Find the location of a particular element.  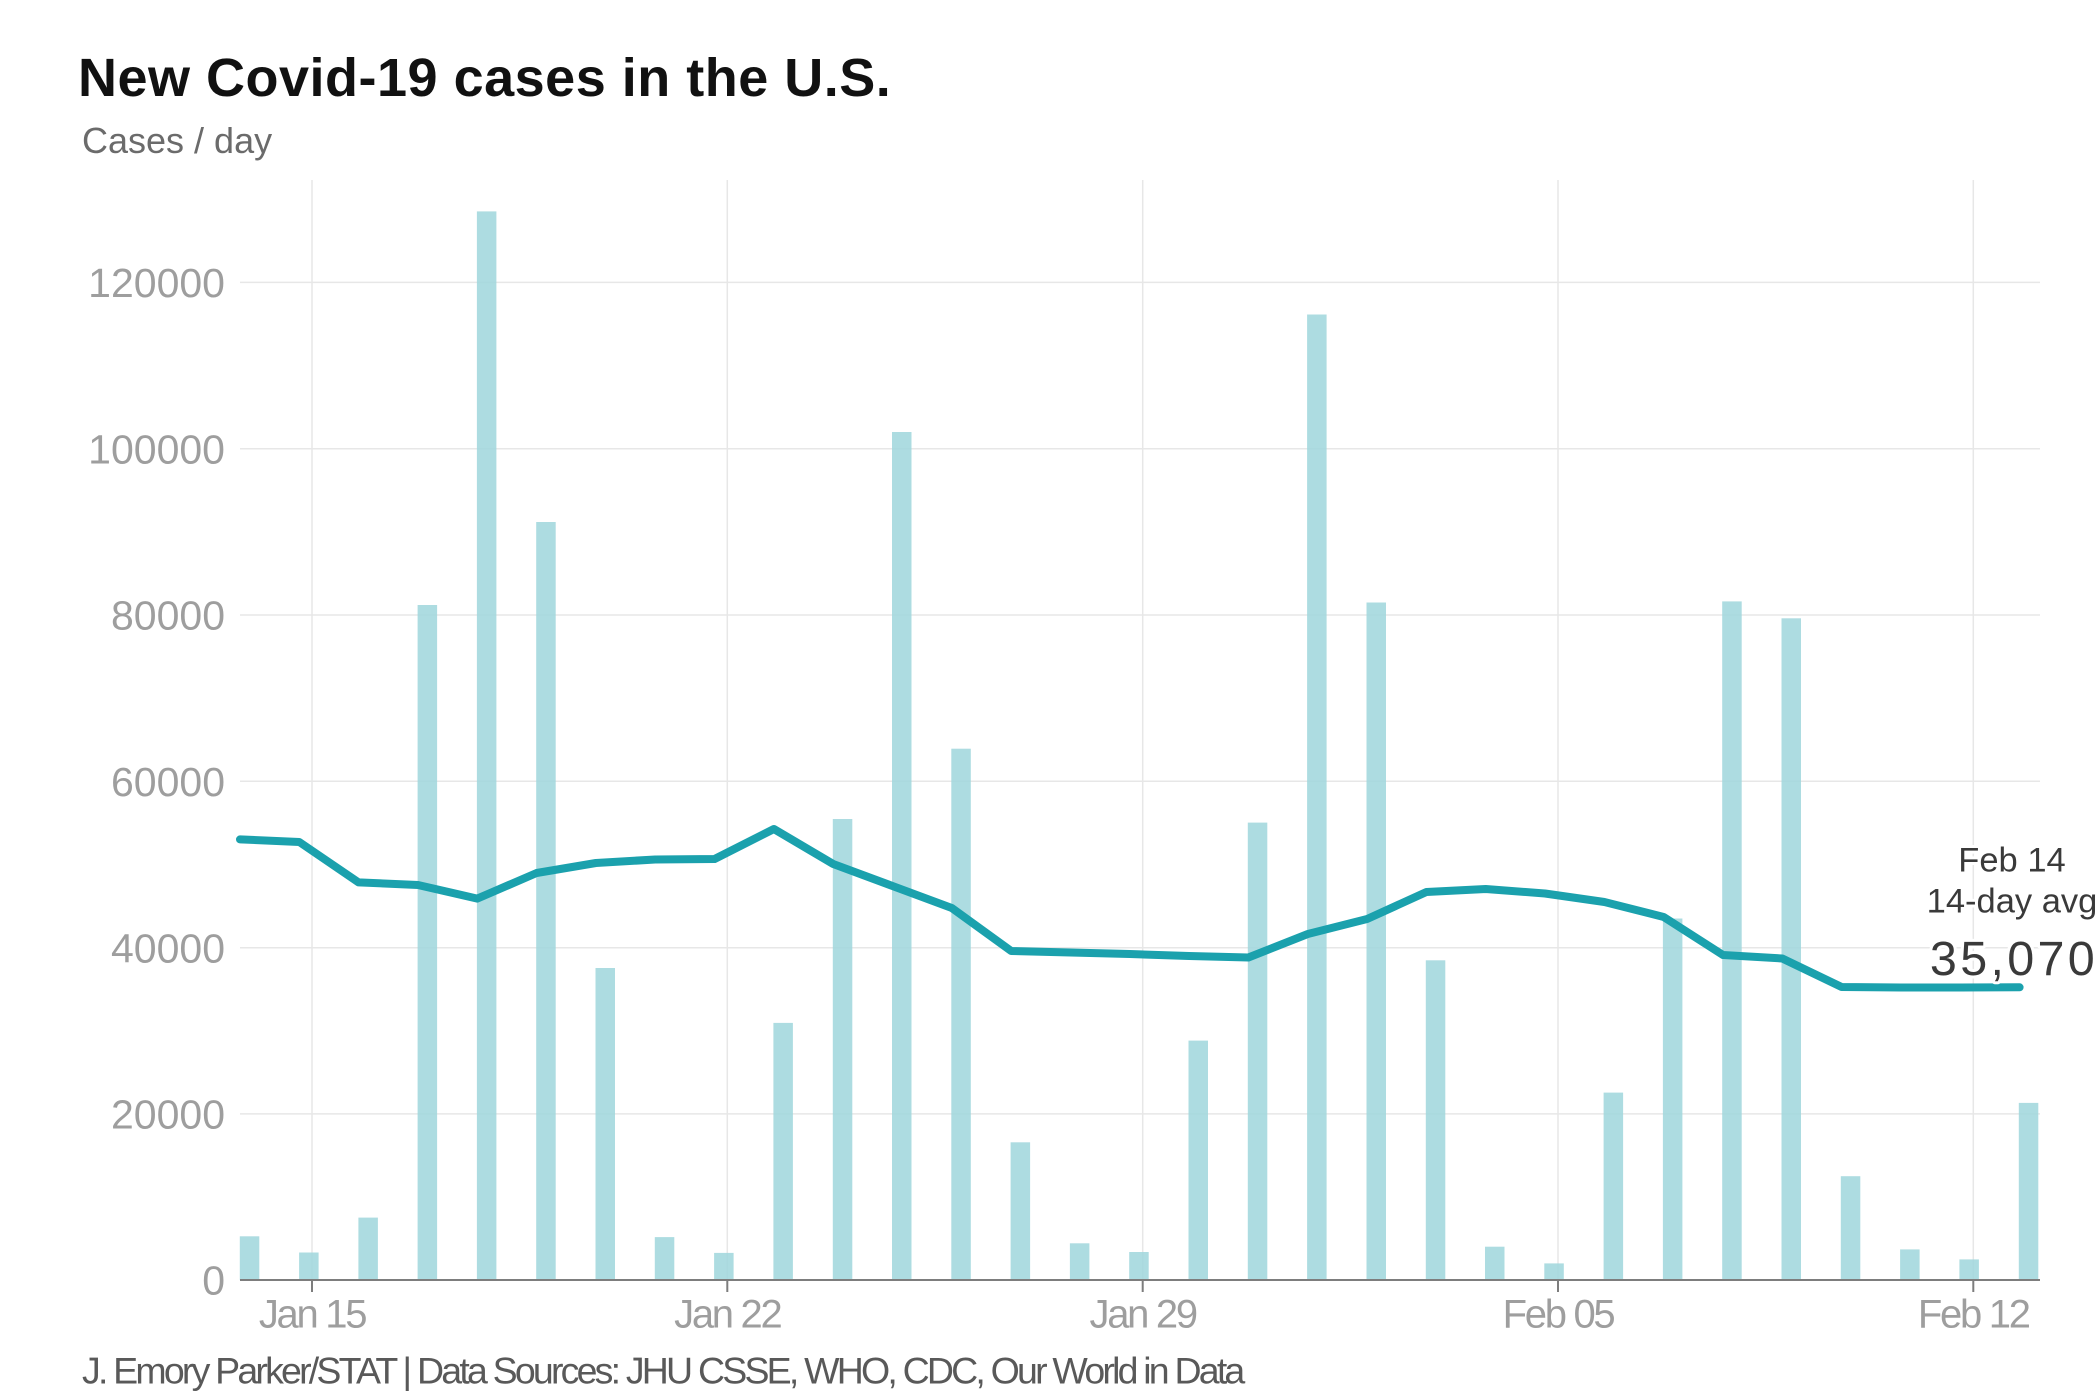

svg-text: Feb 05 is located at coordinates (1559, 1315).